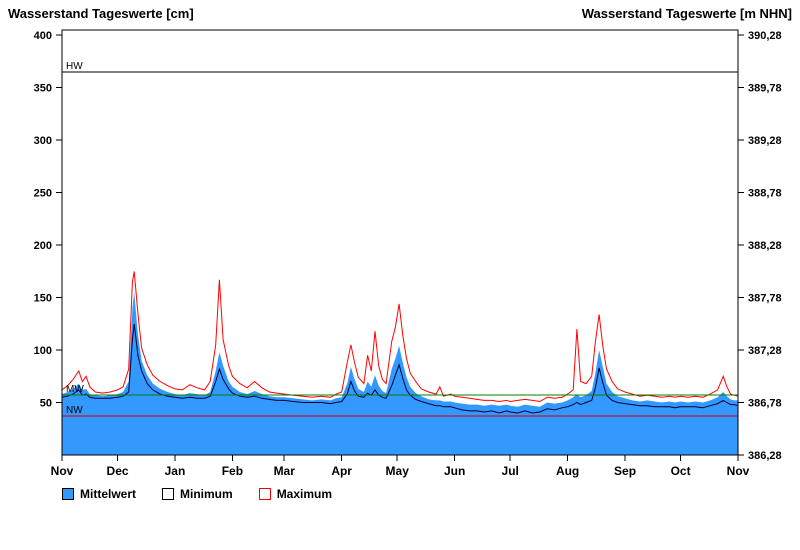  Describe the element at coordinates (74, 66) in the screenshot. I see `svg-text: HW` at that location.